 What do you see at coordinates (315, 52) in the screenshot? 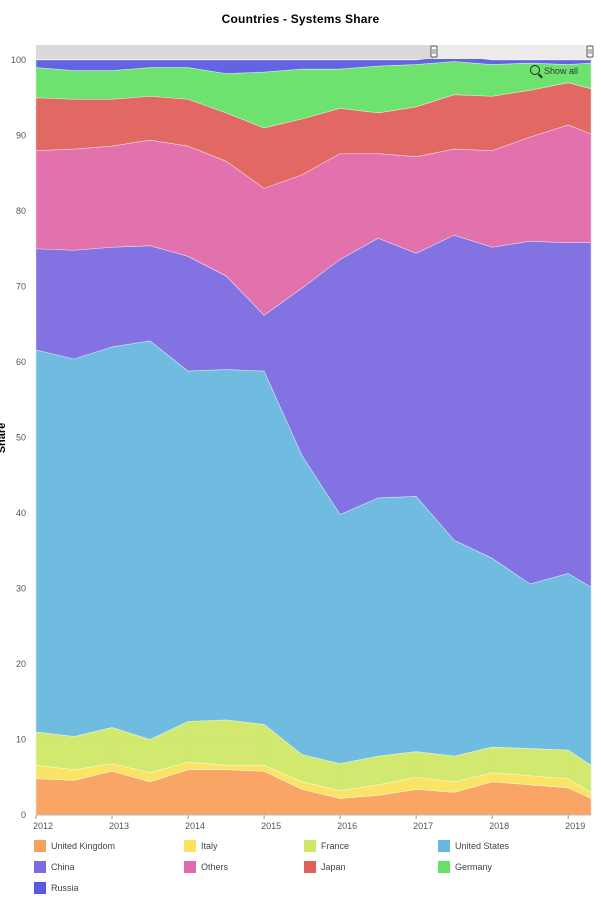
I see `zoom-scrollbar` at bounding box center [315, 52].